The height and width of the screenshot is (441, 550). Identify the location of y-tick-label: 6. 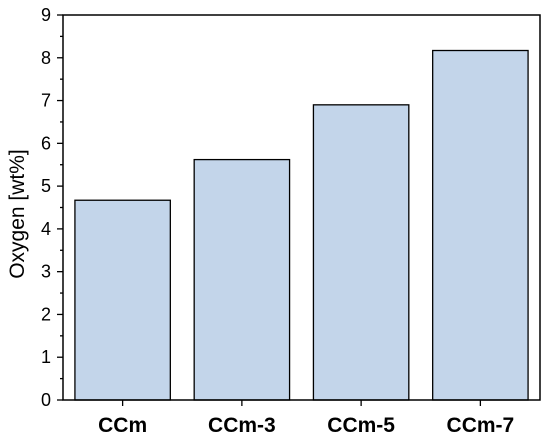
(46, 143).